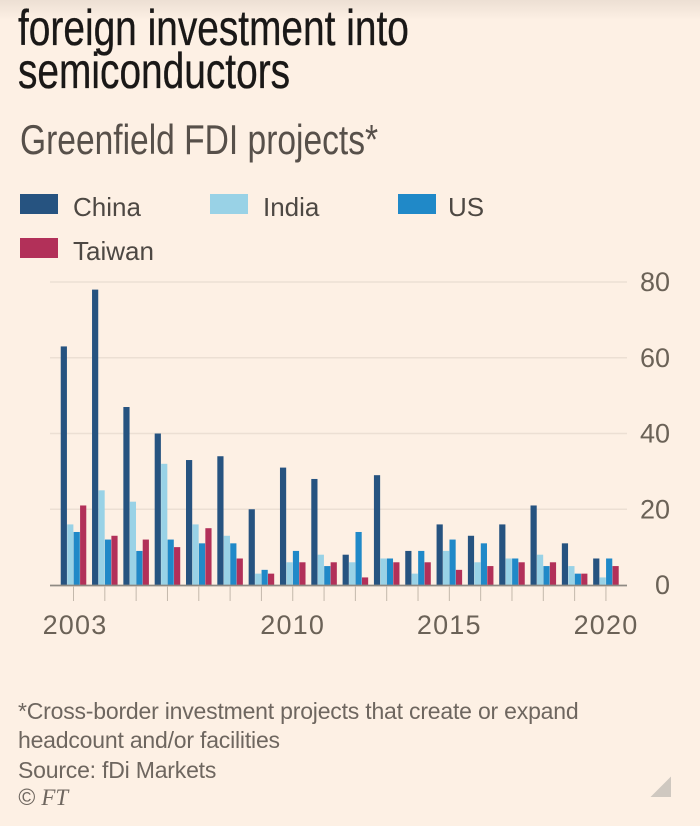  What do you see at coordinates (655, 358) in the screenshot?
I see `svg-text: 60` at bounding box center [655, 358].